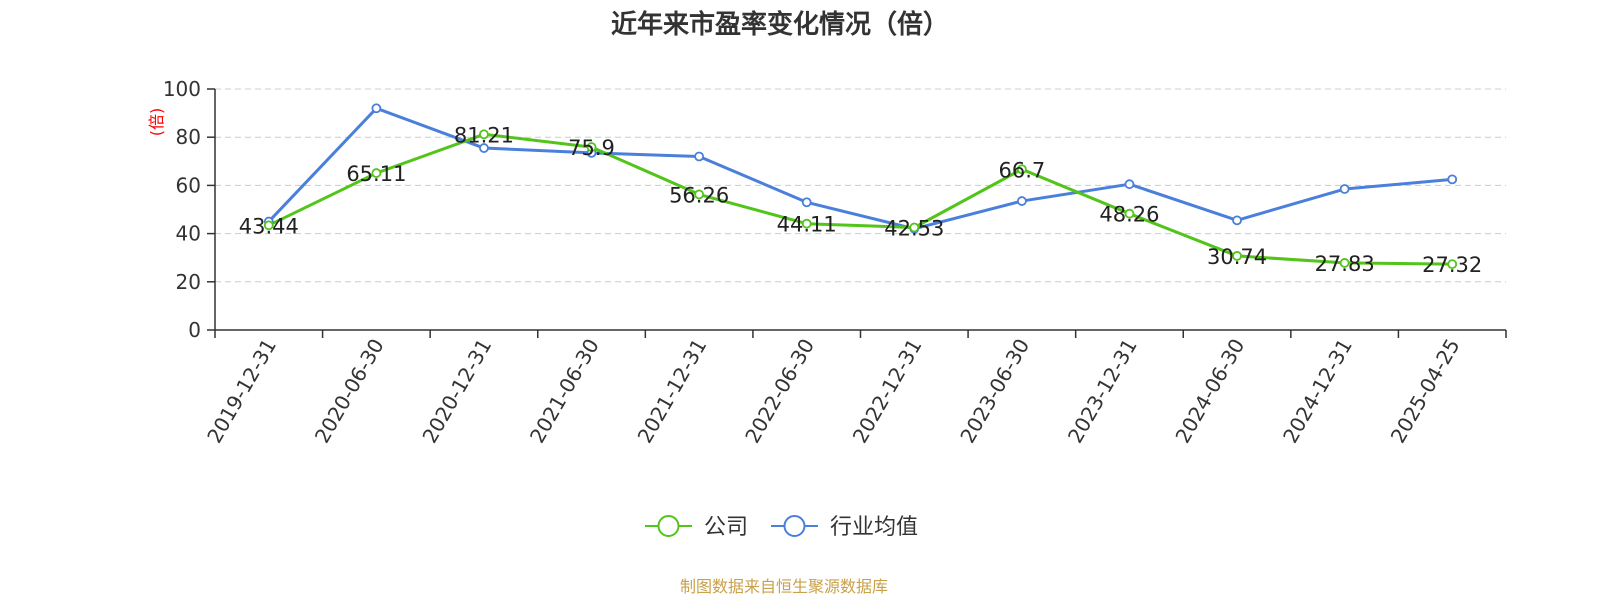 This screenshot has width=1600, height=600. Describe the element at coordinates (726, 527) in the screenshot. I see `legend-label: 公司` at that location.